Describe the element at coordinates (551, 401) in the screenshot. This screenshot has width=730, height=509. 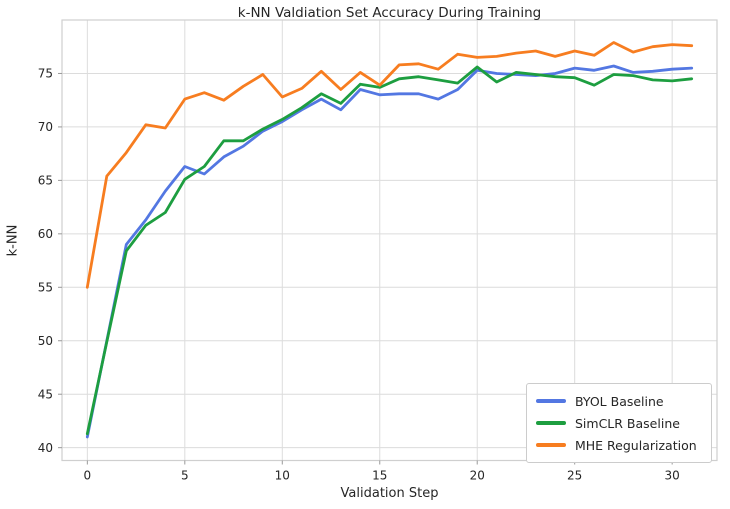
I see `legend-line-swatch-byol` at that location.